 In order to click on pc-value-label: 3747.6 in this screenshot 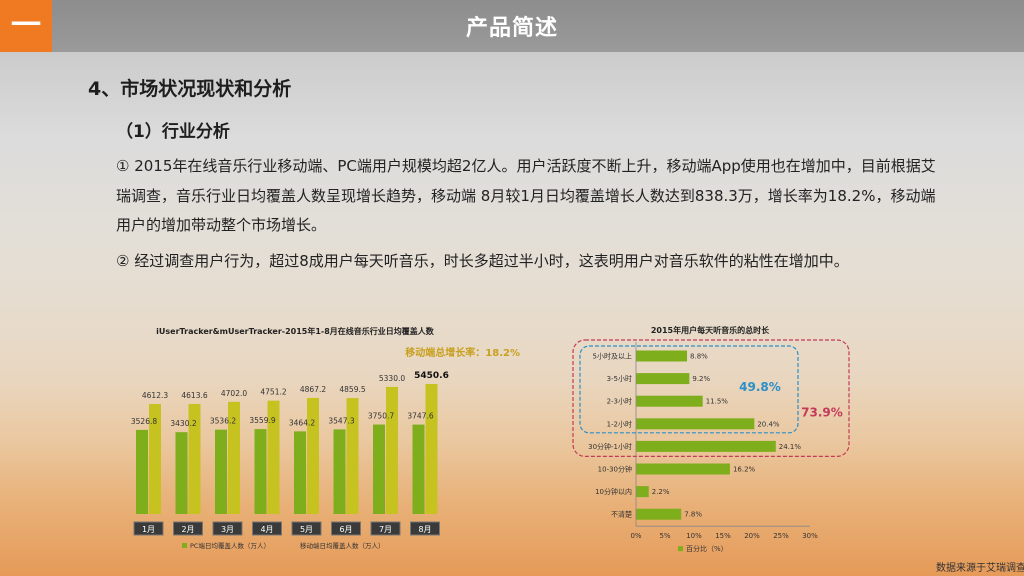, I will do `click(420, 416)`.